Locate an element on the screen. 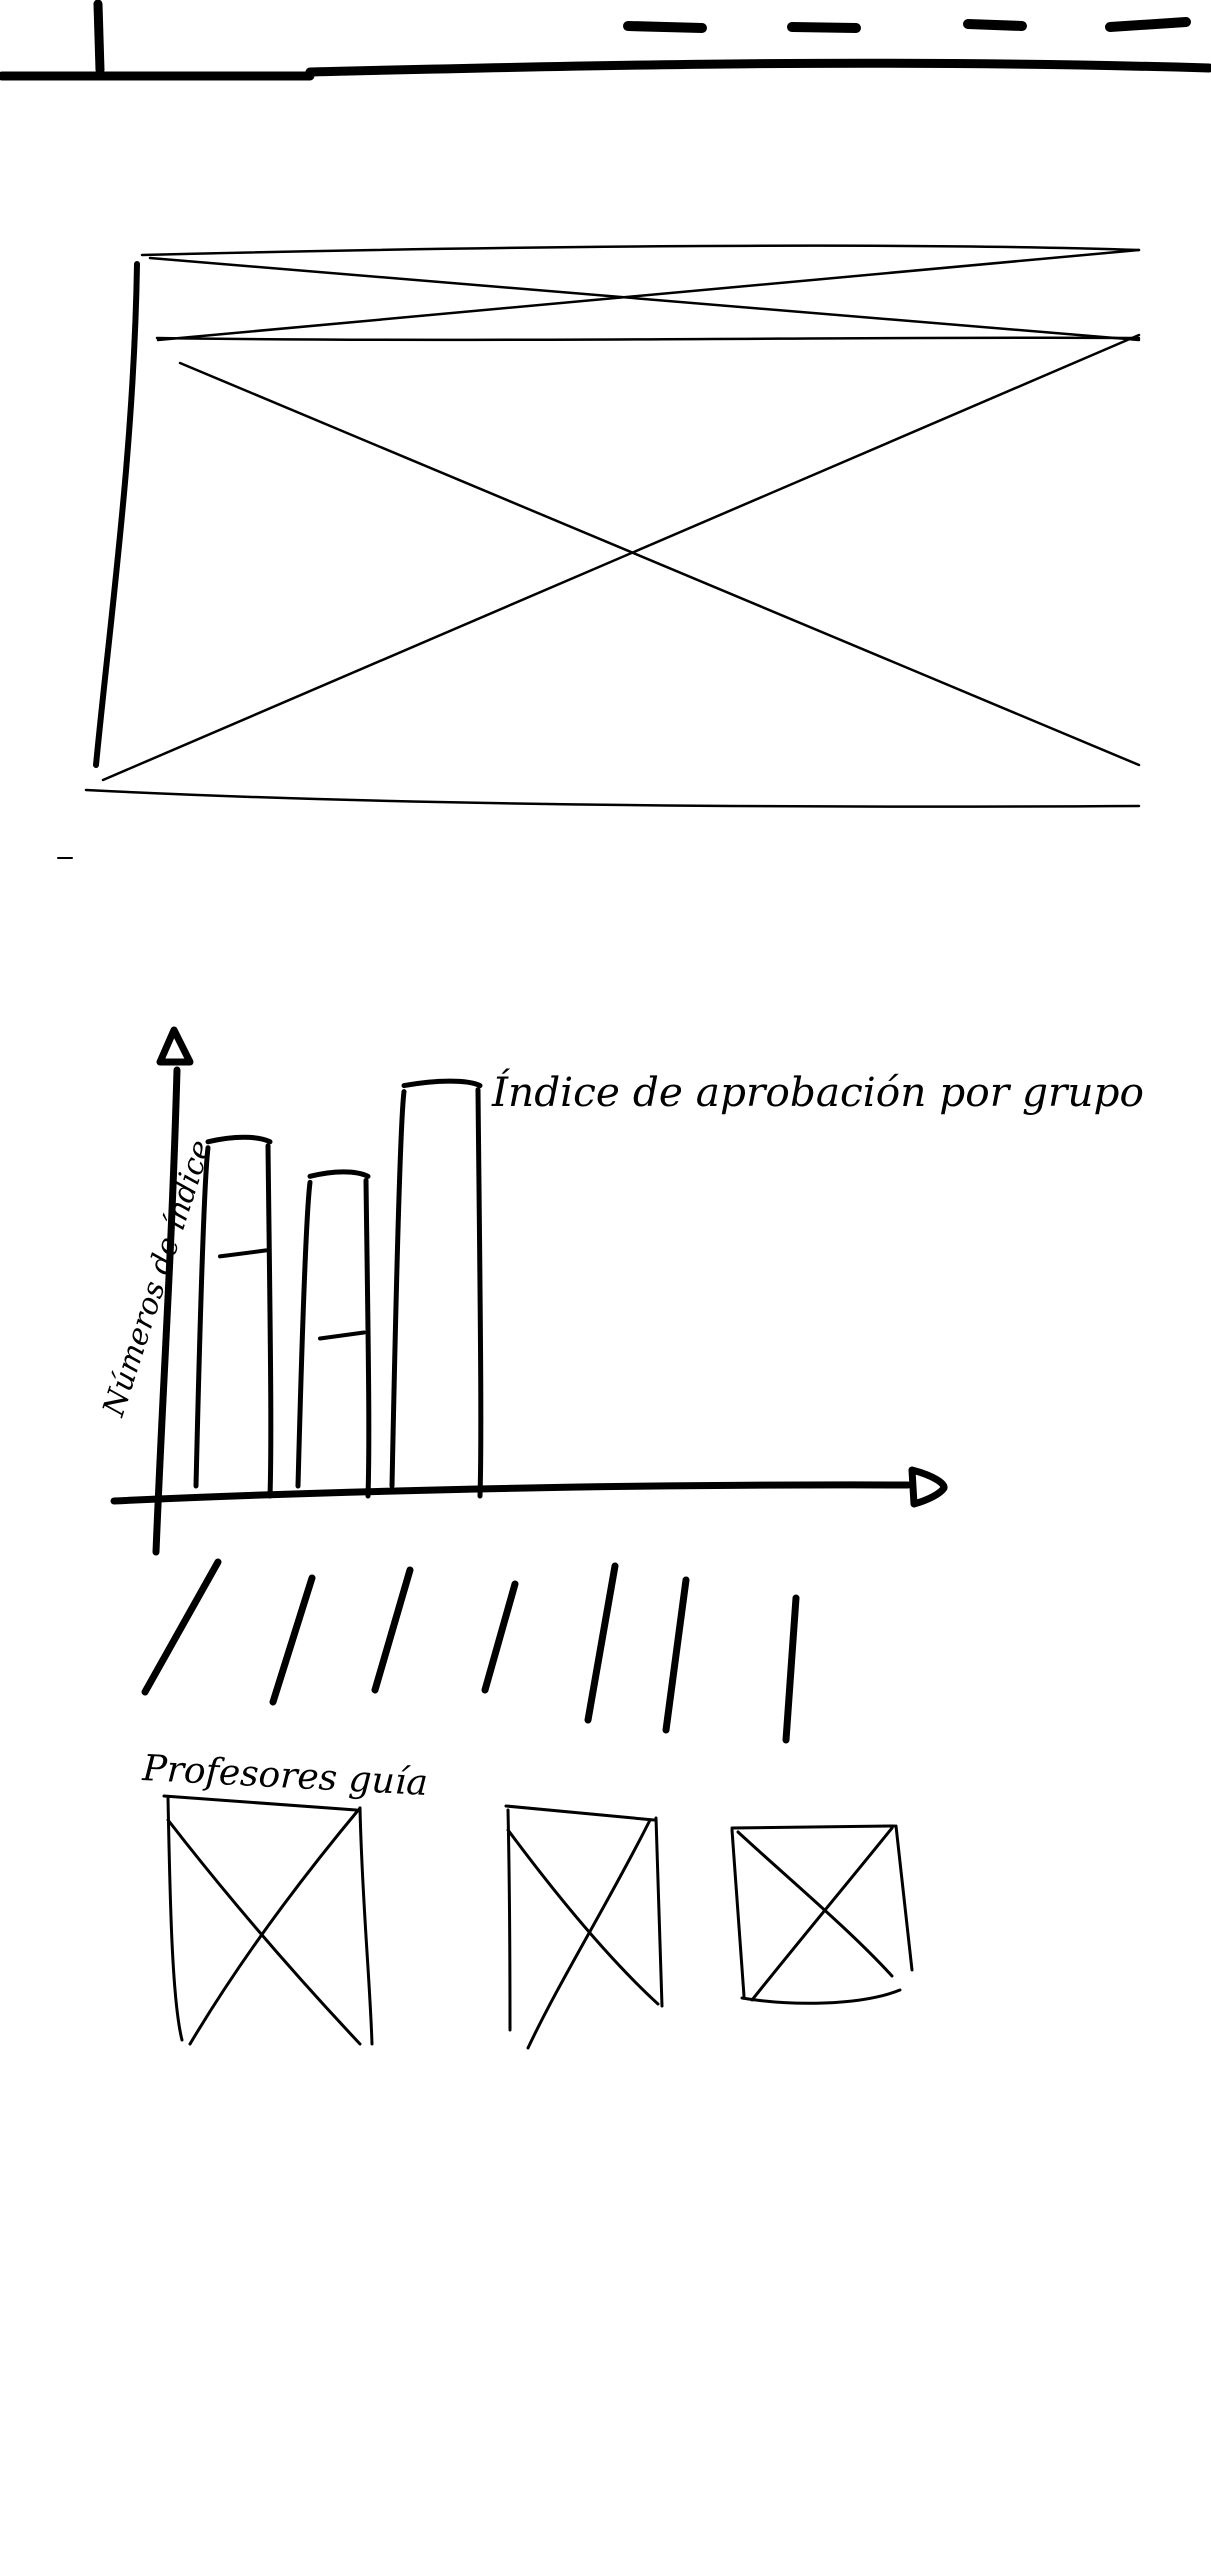 The image size is (1211, 2550). teachers-section: Profesores guía is located at coordinates (527, 1899).